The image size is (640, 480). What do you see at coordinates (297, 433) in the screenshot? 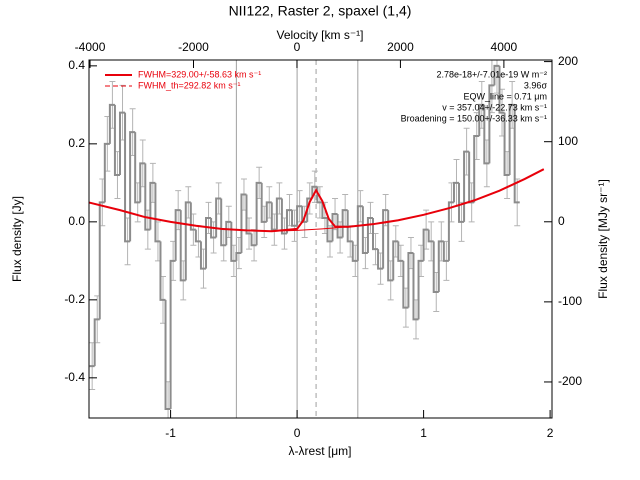
I see `bottom-tick-label: 0` at bounding box center [297, 433].